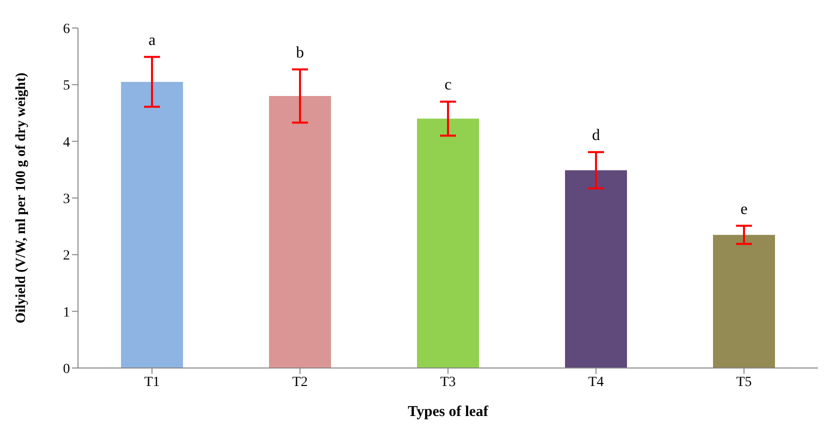 The height and width of the screenshot is (434, 832). I want to click on annotation: c, so click(448, 85).